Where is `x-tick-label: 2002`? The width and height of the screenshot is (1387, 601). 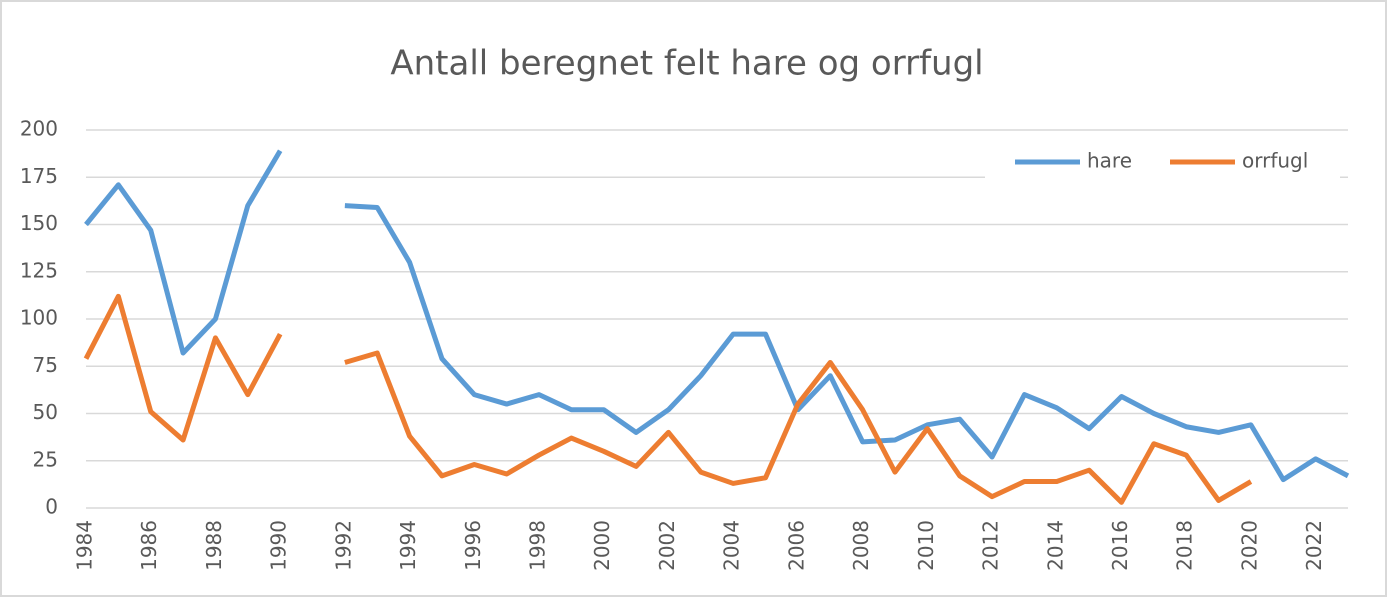 x-tick-label: 2002 is located at coordinates (667, 545).